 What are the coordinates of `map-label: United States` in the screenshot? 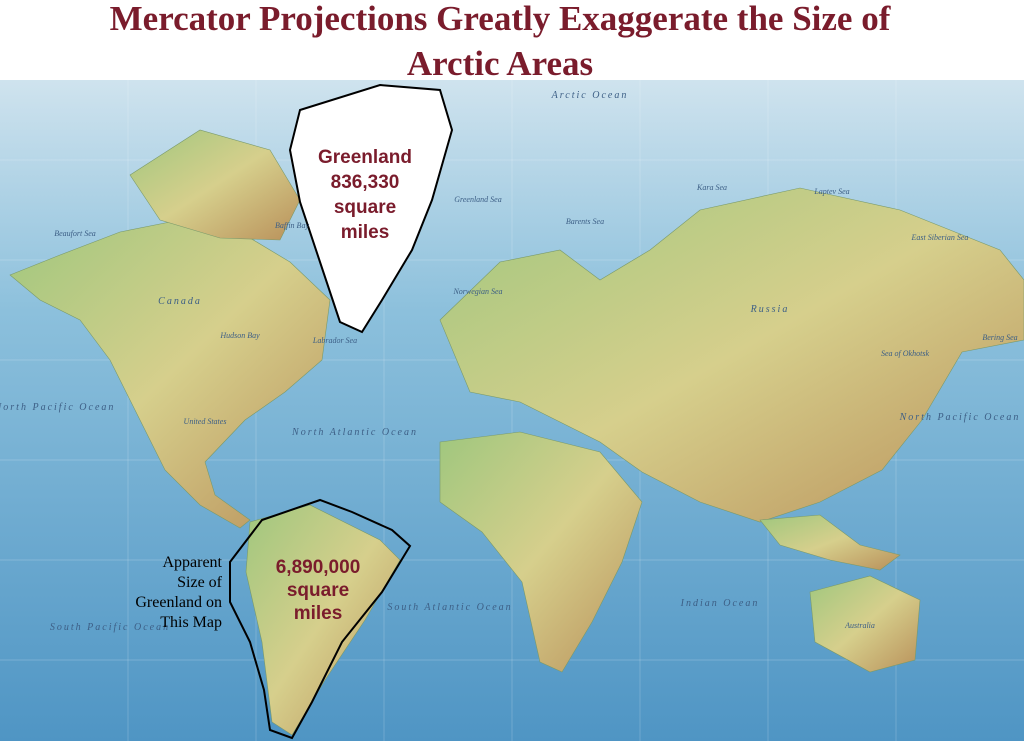 It's located at (205, 421).